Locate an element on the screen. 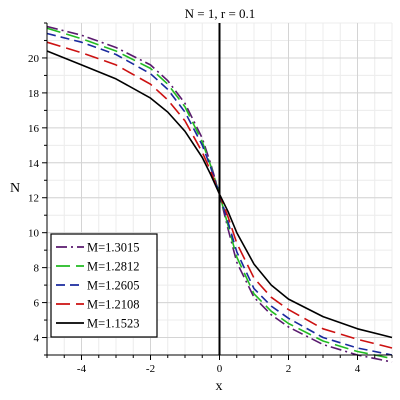  y-tick-label: 18 is located at coordinates (34, 94).